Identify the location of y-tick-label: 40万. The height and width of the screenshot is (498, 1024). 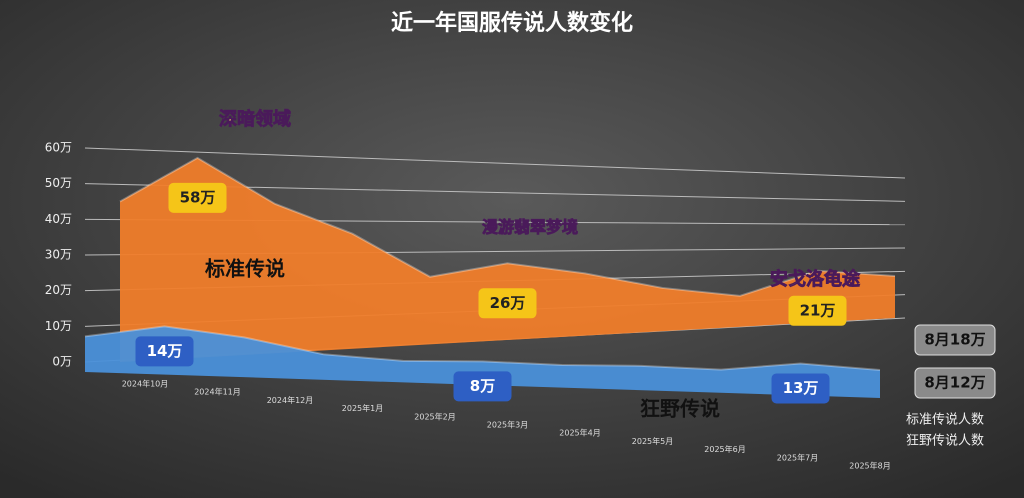
(58, 219).